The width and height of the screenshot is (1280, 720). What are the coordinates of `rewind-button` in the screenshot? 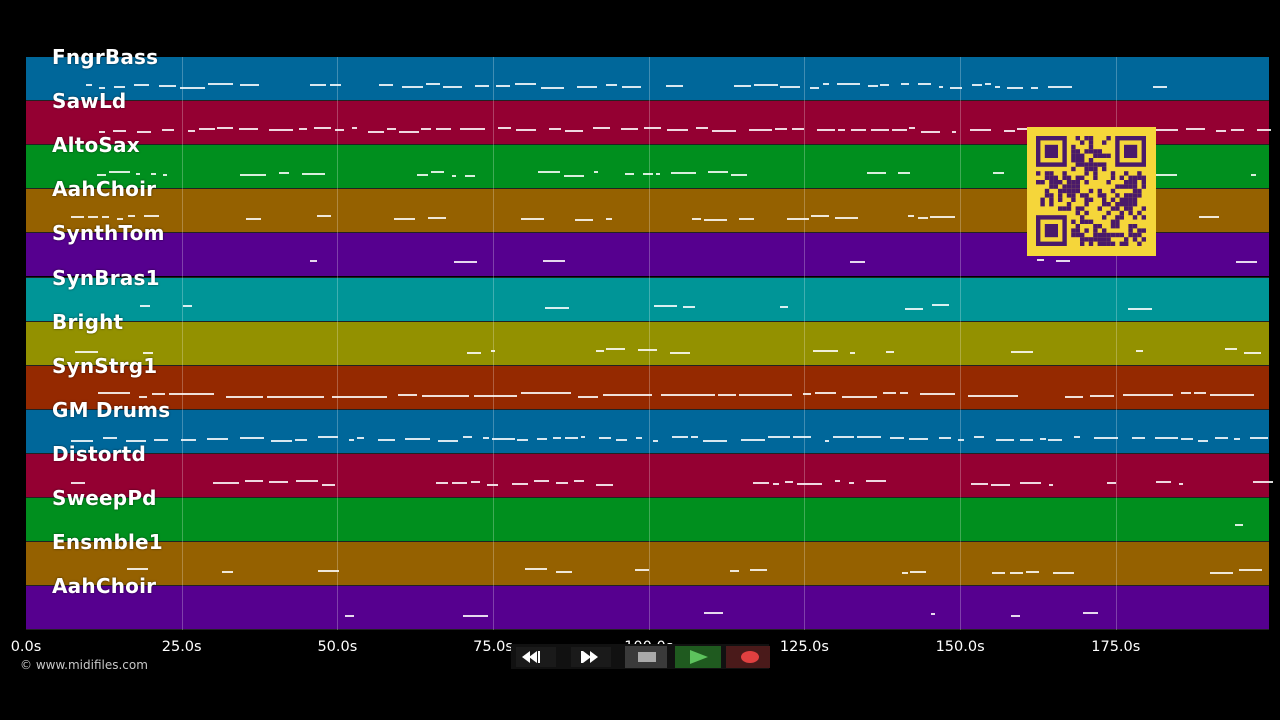 It's located at (536, 656).